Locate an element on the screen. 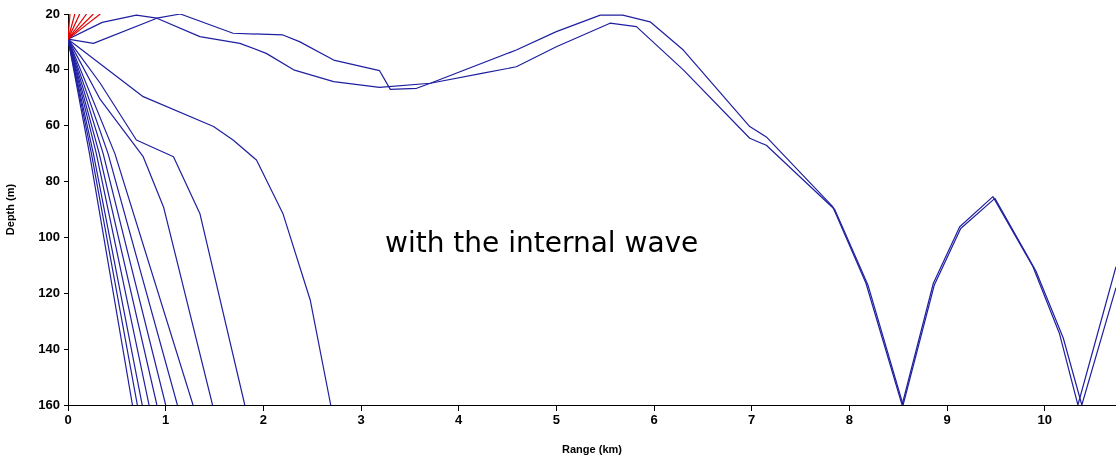 Image resolution: width=1116 pixels, height=461 pixels. y-tick-label: 40 is located at coordinates (52, 69).